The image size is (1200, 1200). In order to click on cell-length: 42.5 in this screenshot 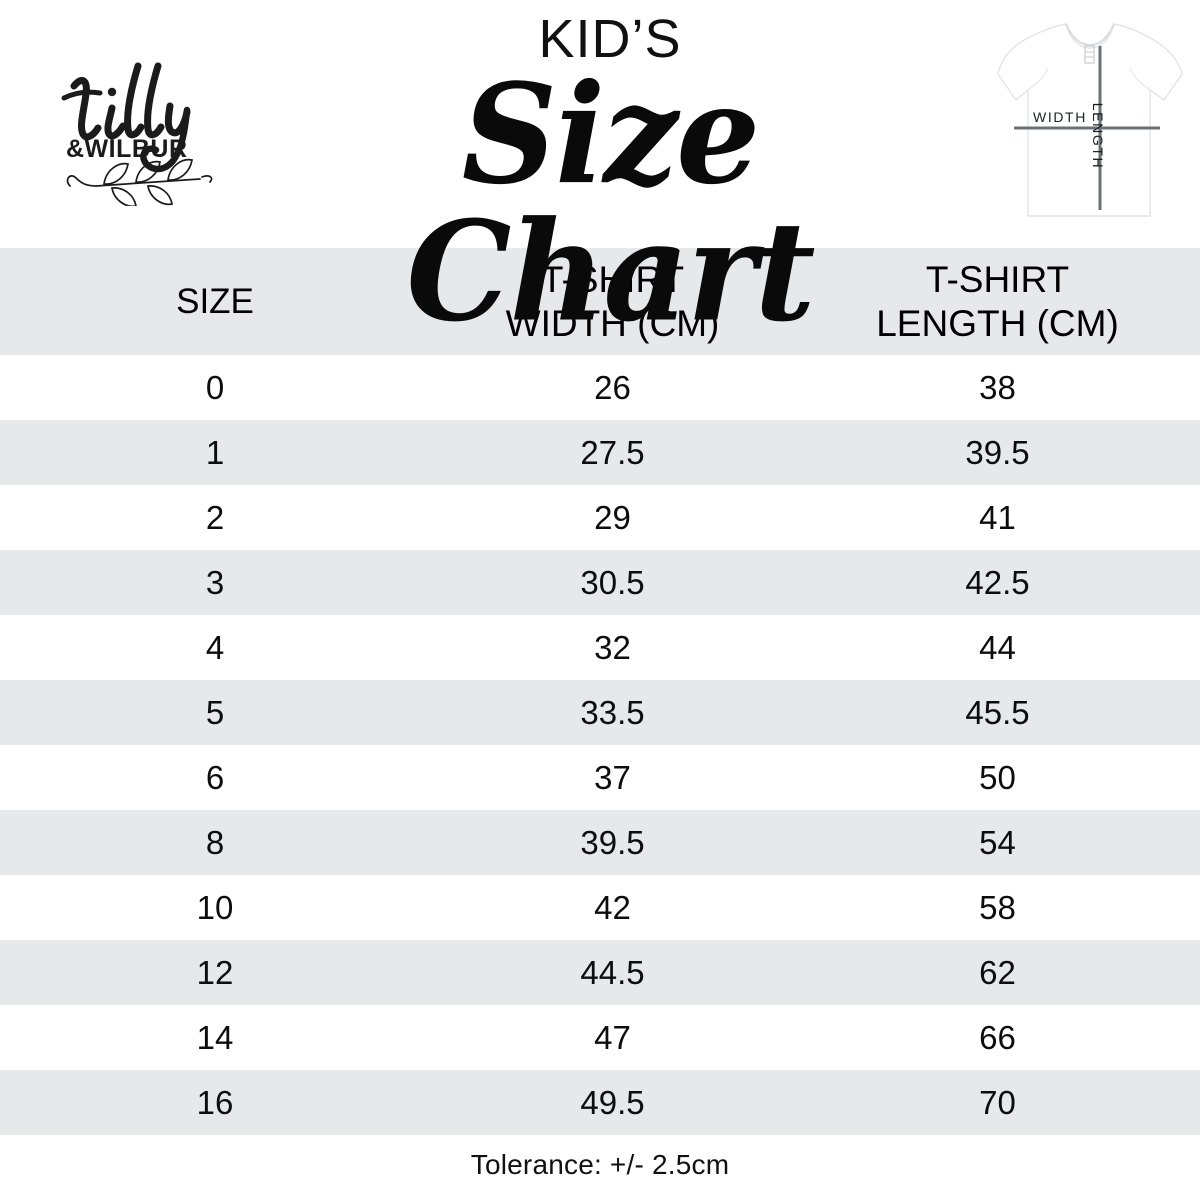, I will do `click(997, 582)`.